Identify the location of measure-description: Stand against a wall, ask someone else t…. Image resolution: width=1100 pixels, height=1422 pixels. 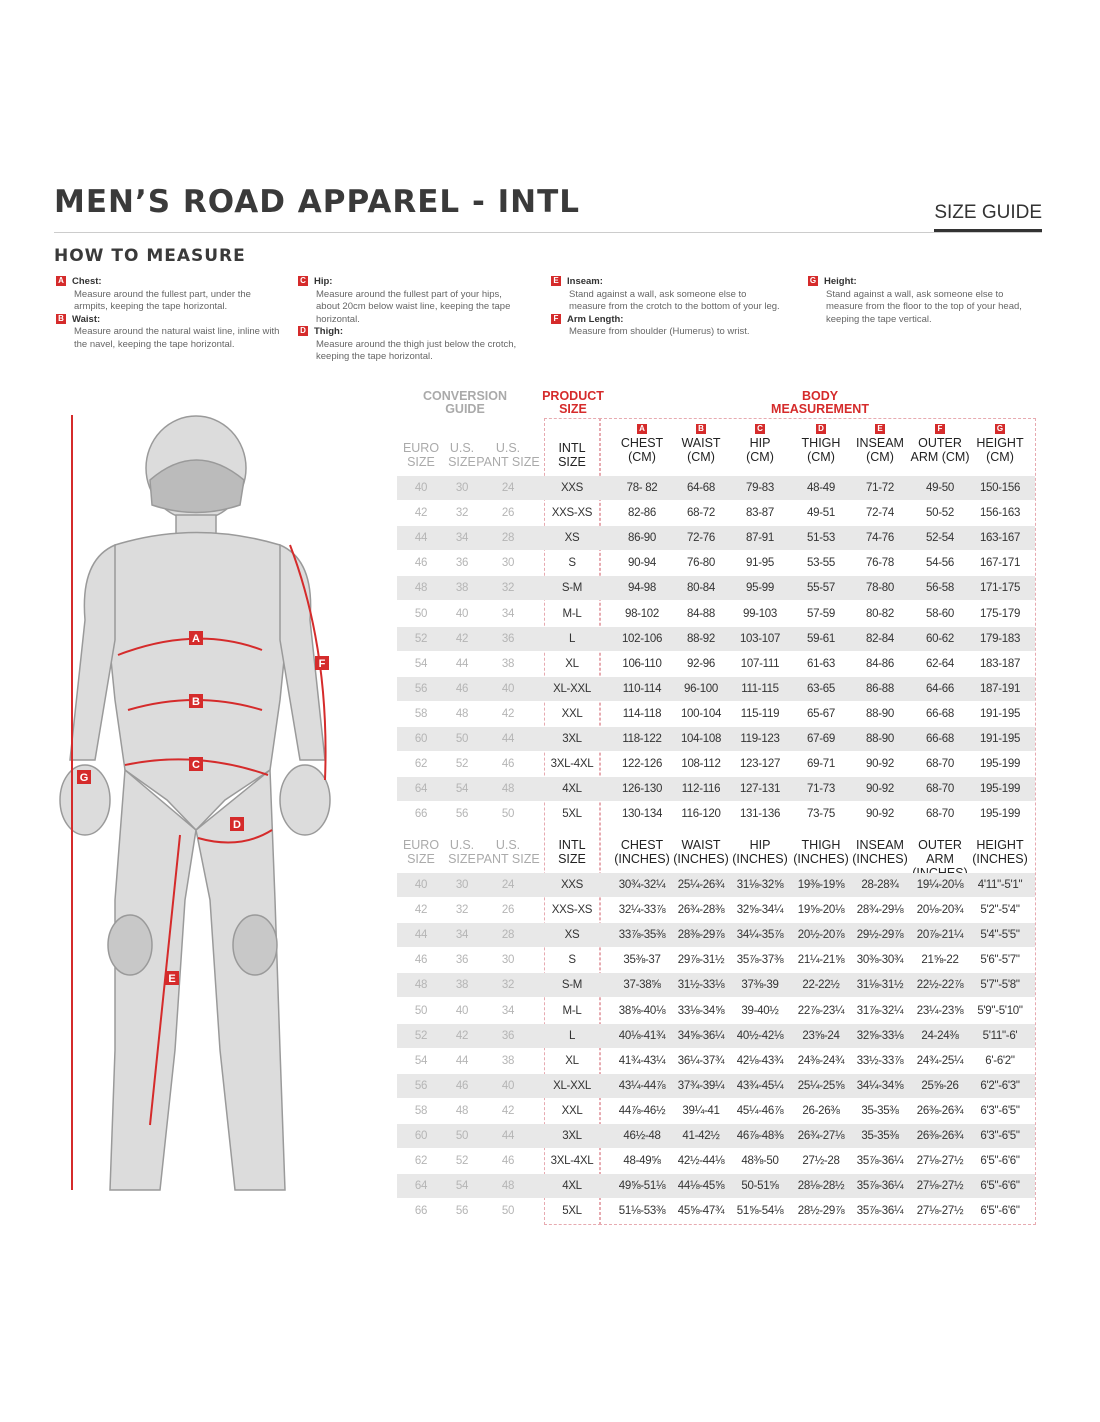
(674, 300).